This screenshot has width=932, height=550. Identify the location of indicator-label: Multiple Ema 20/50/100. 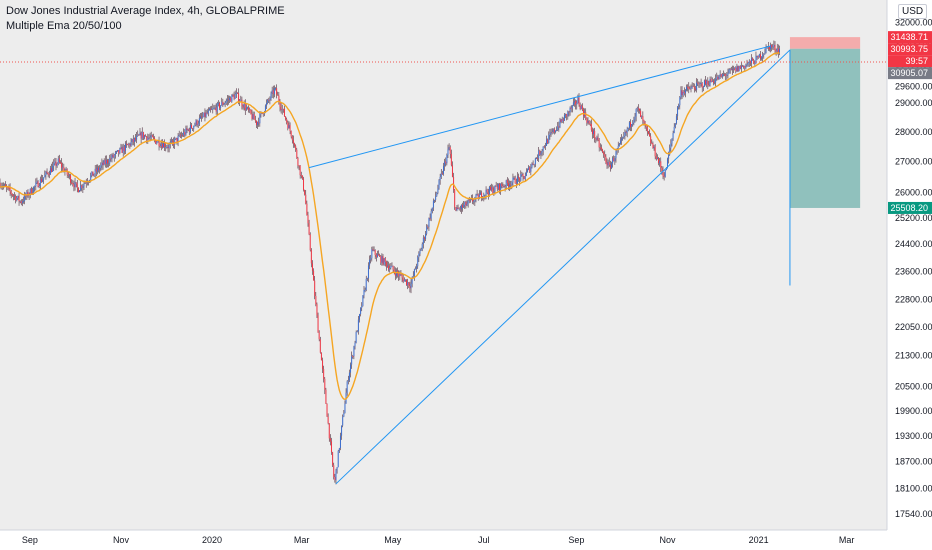
(64, 26).